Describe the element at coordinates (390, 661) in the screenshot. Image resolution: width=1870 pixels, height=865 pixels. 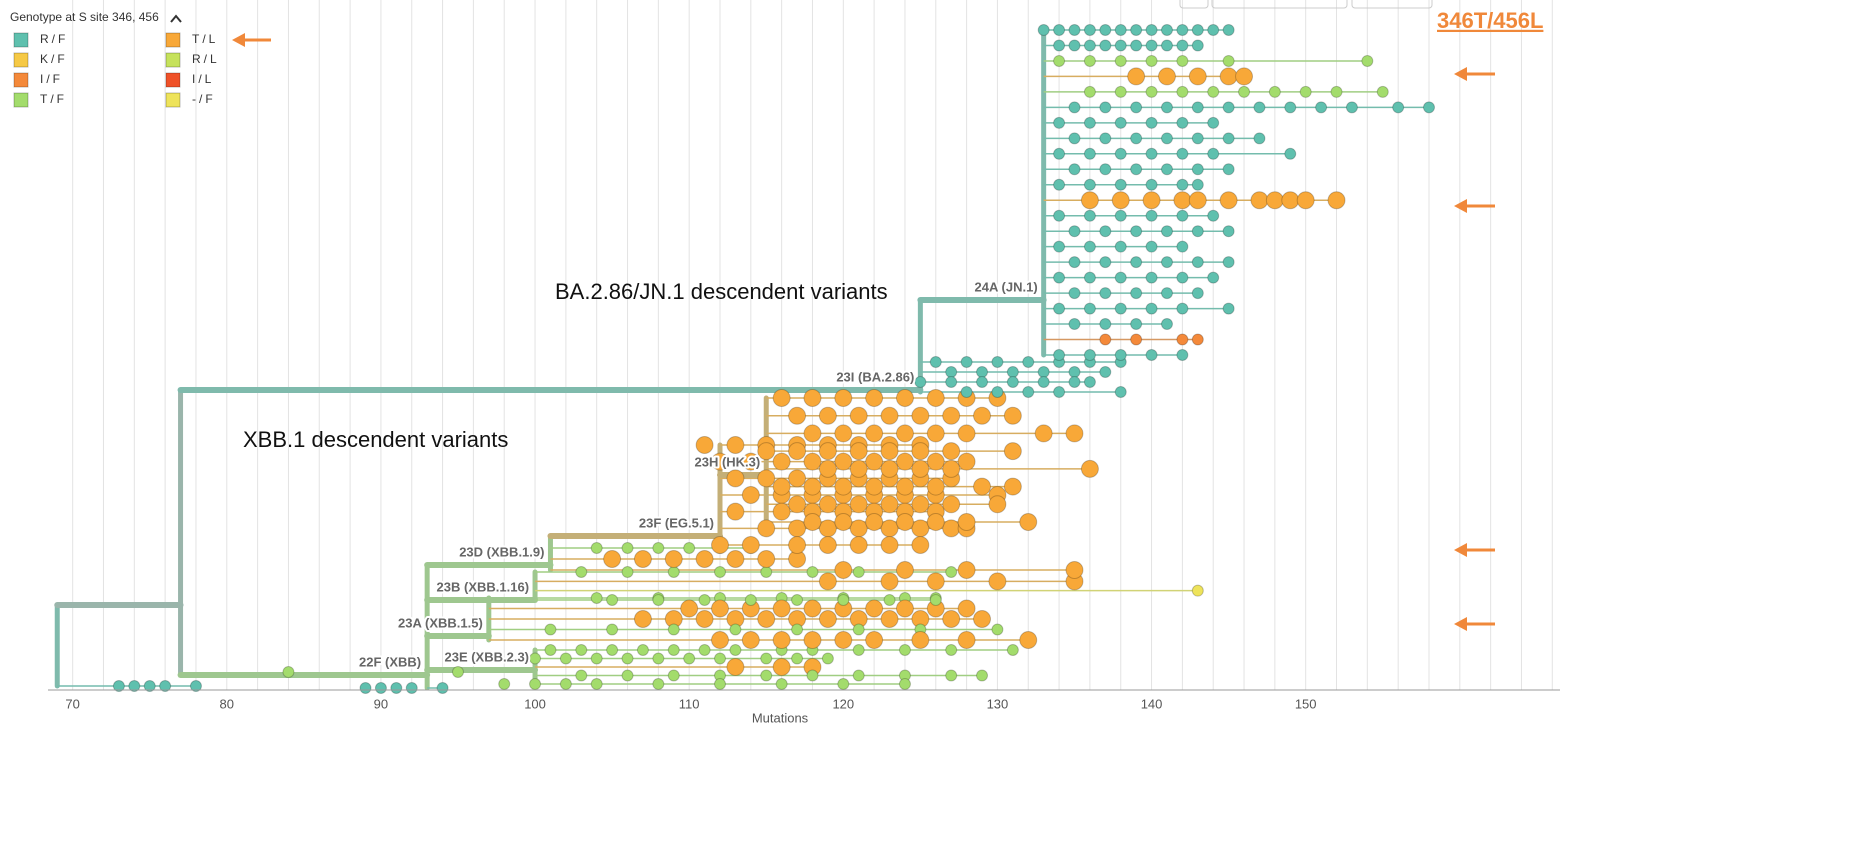
I see `clade-label: 22F (XBB)` at that location.